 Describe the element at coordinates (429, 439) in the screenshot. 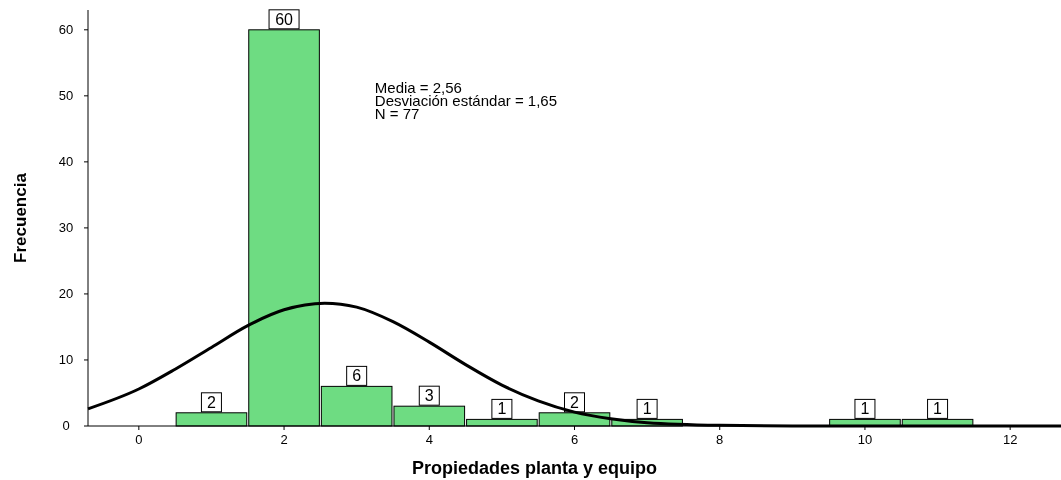

I see `x-tick-label: 4` at that location.